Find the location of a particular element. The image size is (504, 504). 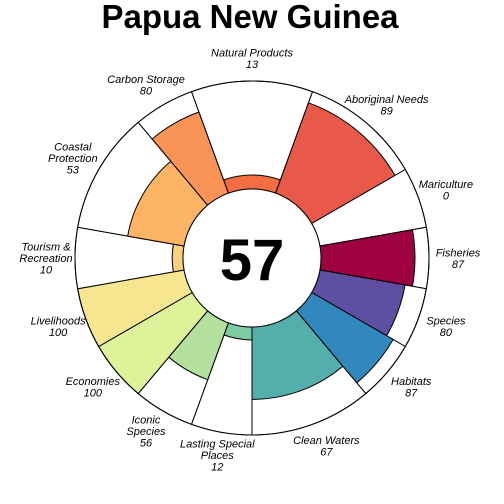

petal-label-line: Tourism & is located at coordinates (45, 248).